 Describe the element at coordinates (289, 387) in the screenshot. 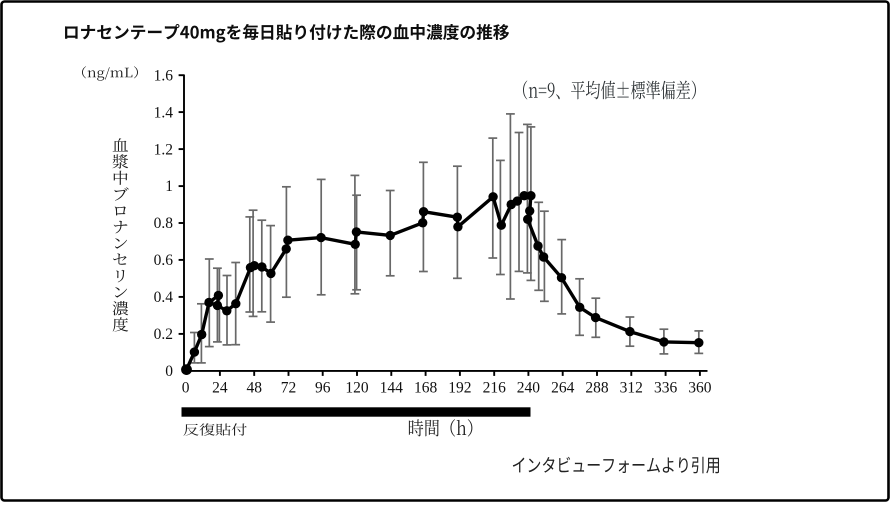

I see `svg-text: 72` at that location.